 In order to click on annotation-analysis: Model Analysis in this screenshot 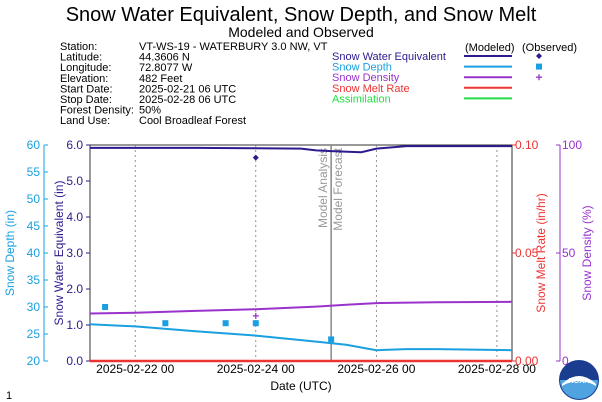, I will do `click(323, 188)`.